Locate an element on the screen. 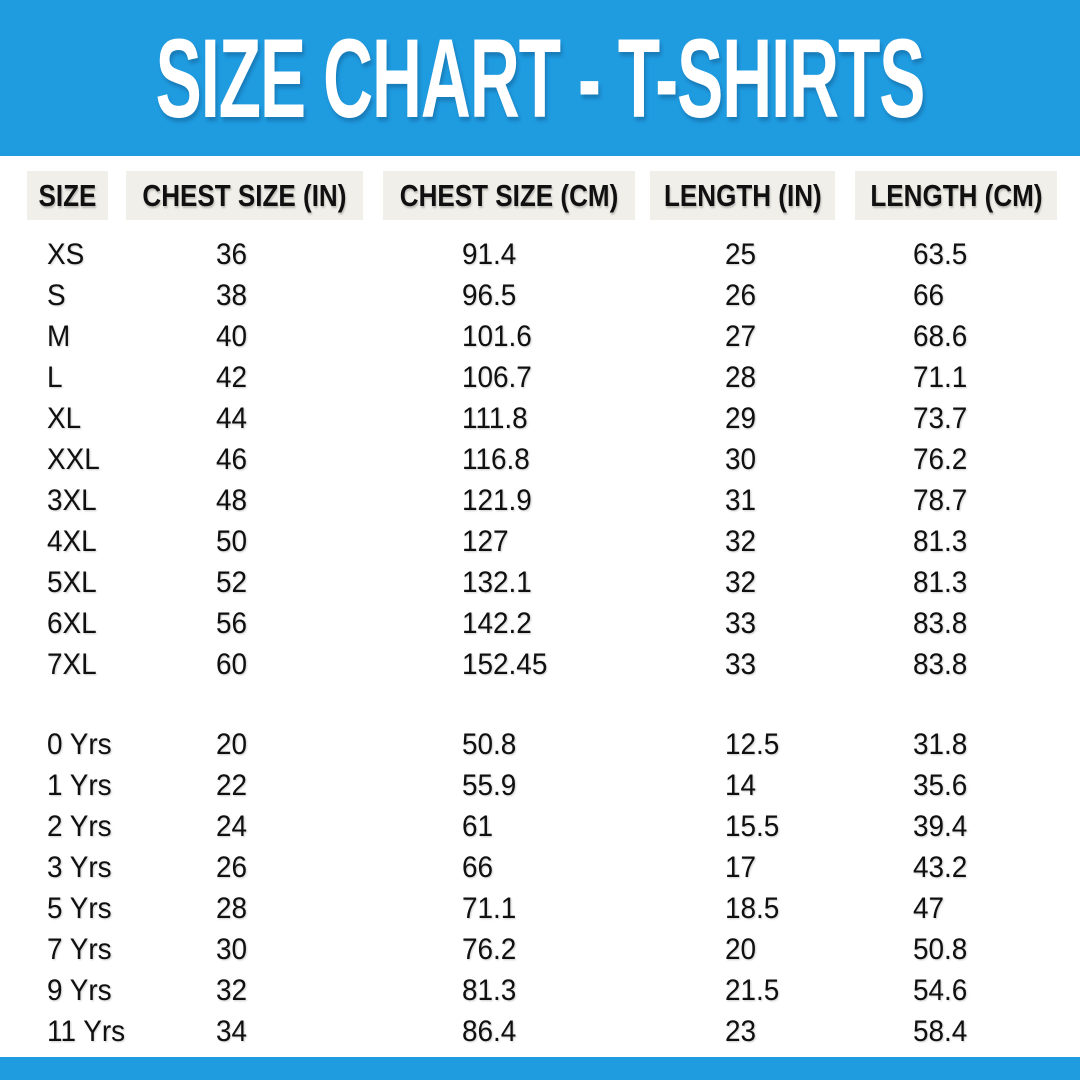  cell-size: 7XL is located at coordinates (72, 664).